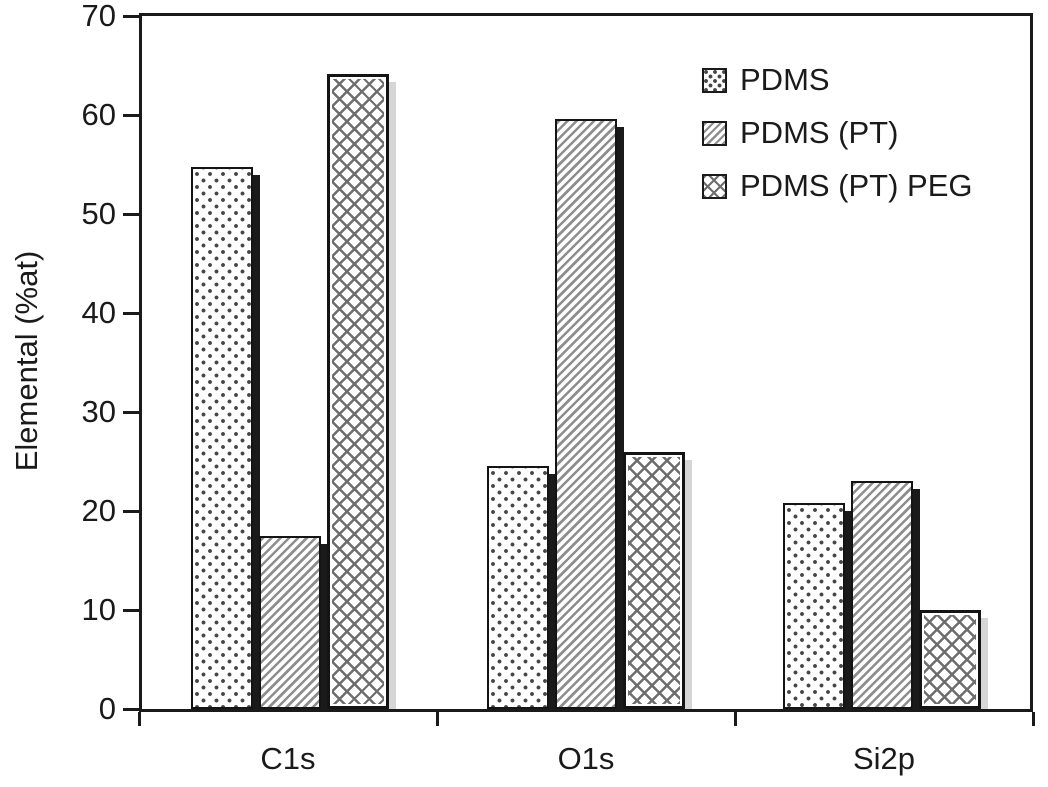 The height and width of the screenshot is (787, 1048). What do you see at coordinates (654, 580) in the screenshot?
I see `bar-pdms-pt-peg-o1s` at bounding box center [654, 580].